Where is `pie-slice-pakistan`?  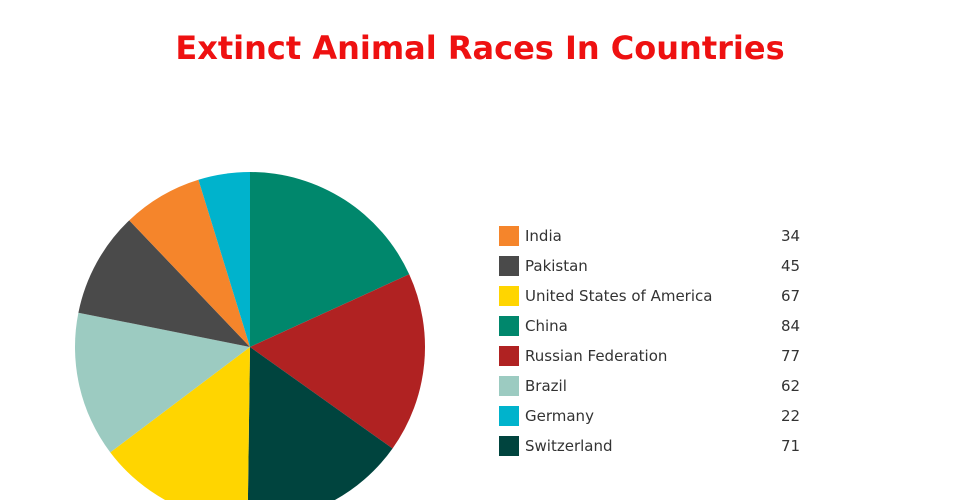 pie-slice-pakistan is located at coordinates (164, 283).